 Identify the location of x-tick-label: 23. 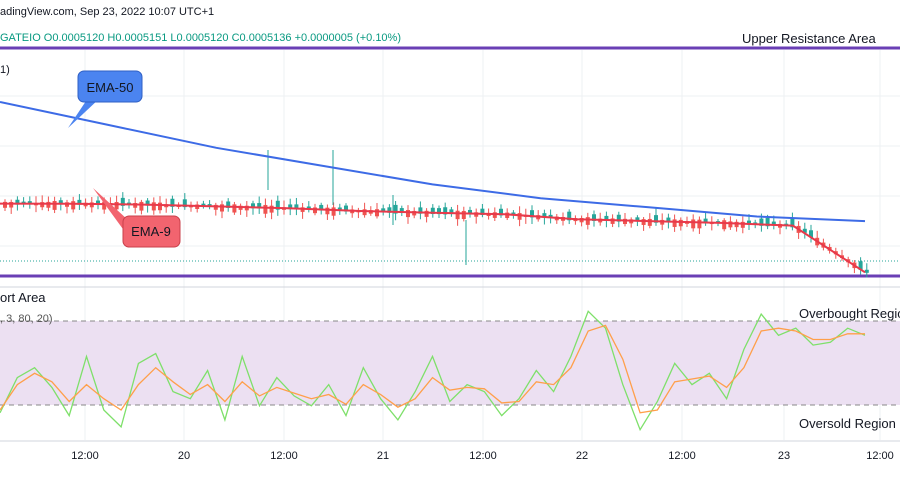
(784, 456).